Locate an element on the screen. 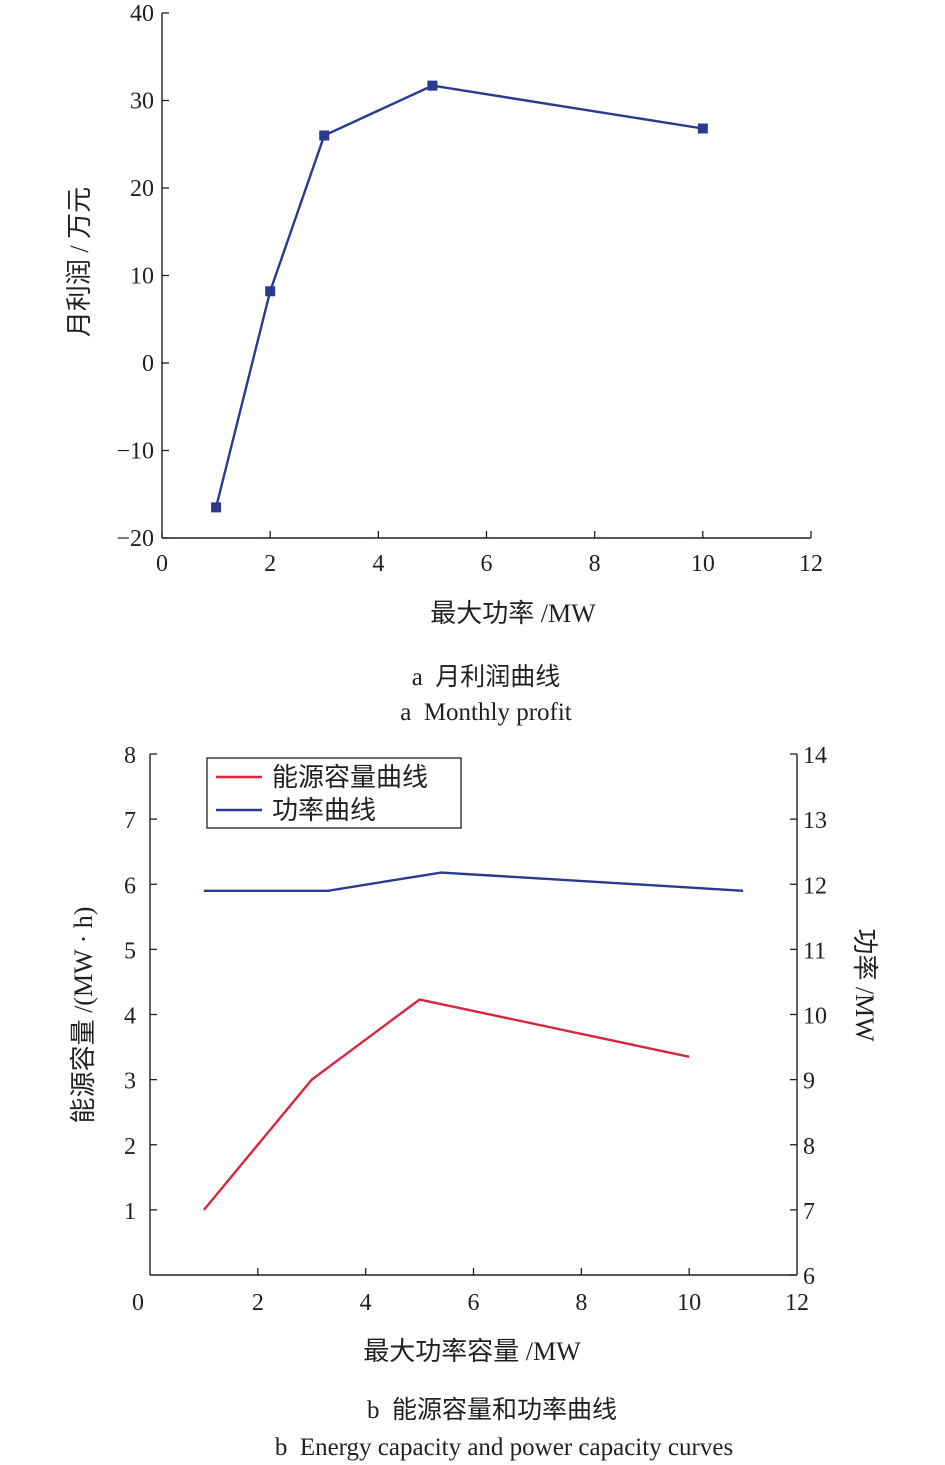  chart-b-xtick-label: 8 is located at coordinates (581, 1303).